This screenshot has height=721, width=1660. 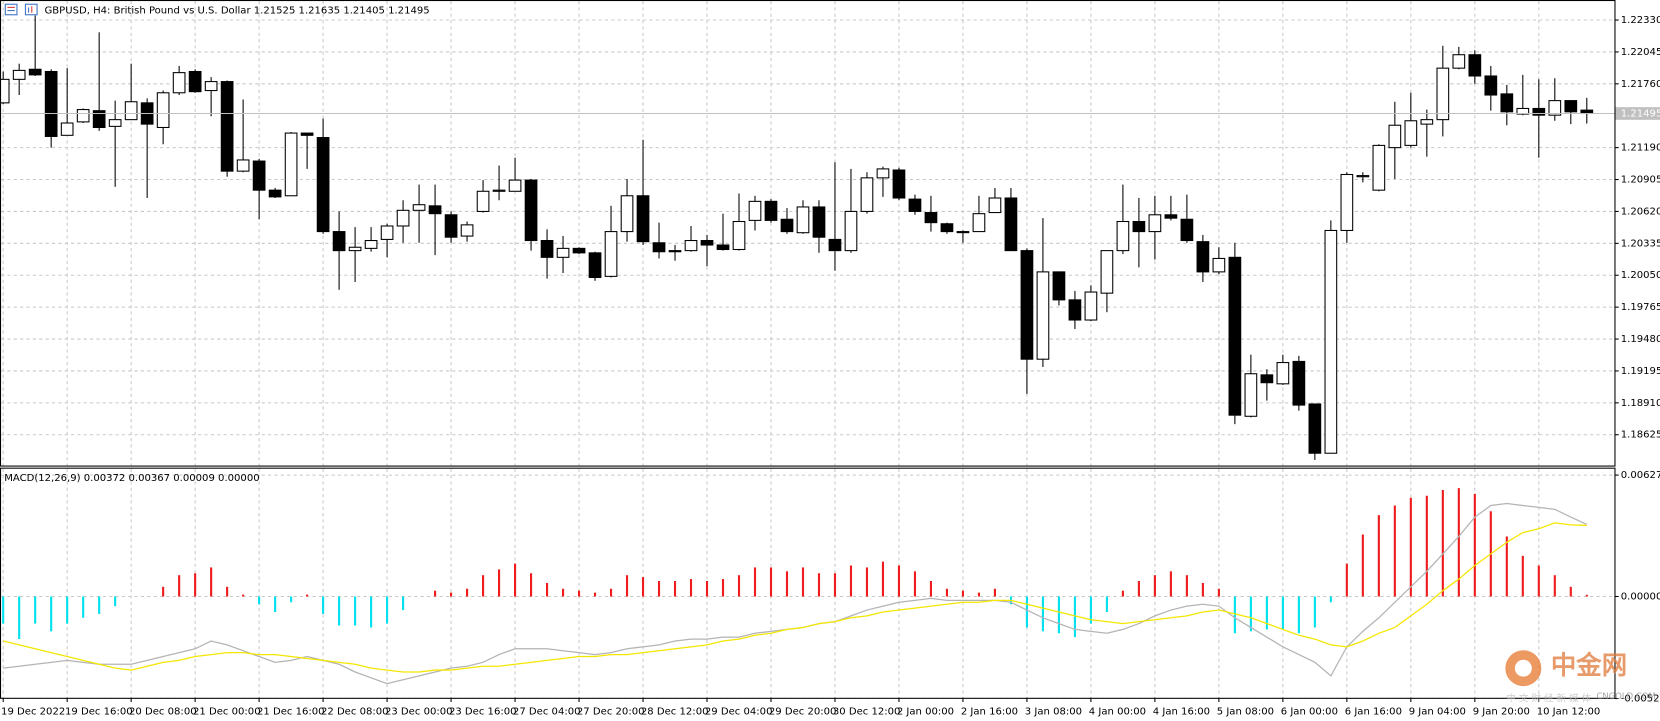 I want to click on symbol-icons, so click(x=21, y=9).